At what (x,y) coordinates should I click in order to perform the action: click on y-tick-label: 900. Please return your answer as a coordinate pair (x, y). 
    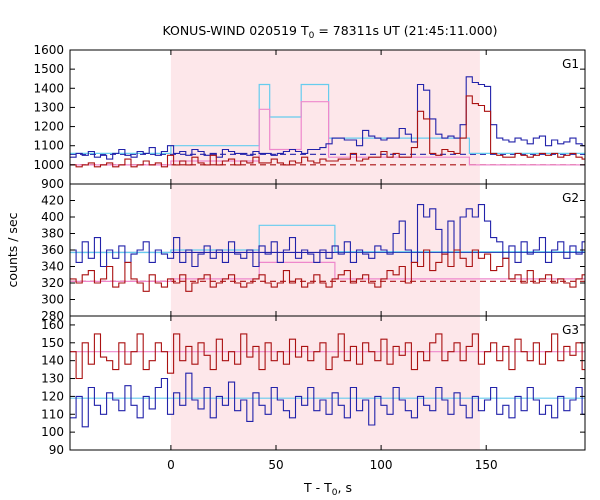
    Looking at the image, I should click on (52, 184).